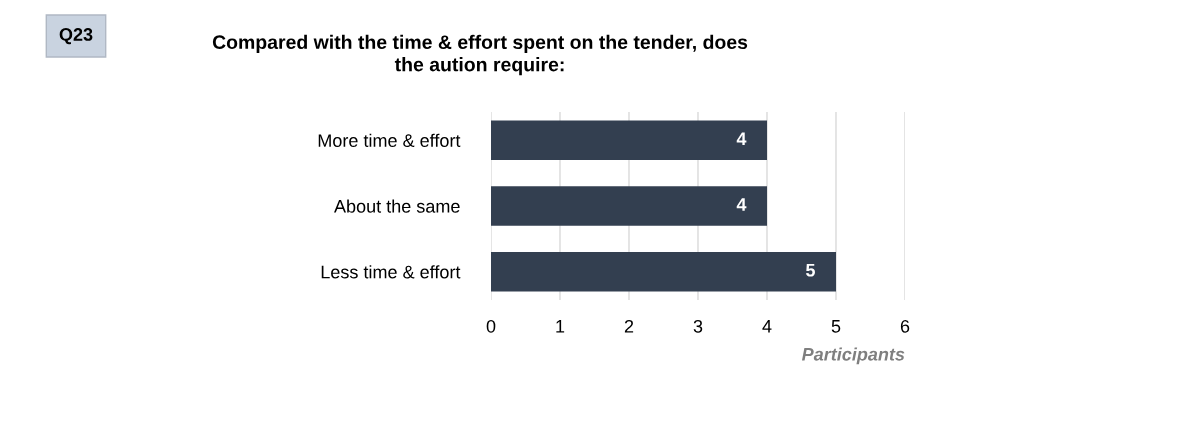 The width and height of the screenshot is (1187, 428). I want to click on chart-title: Compared with the time & effort spent on the tender, does the aution require:, so click(480, 55).